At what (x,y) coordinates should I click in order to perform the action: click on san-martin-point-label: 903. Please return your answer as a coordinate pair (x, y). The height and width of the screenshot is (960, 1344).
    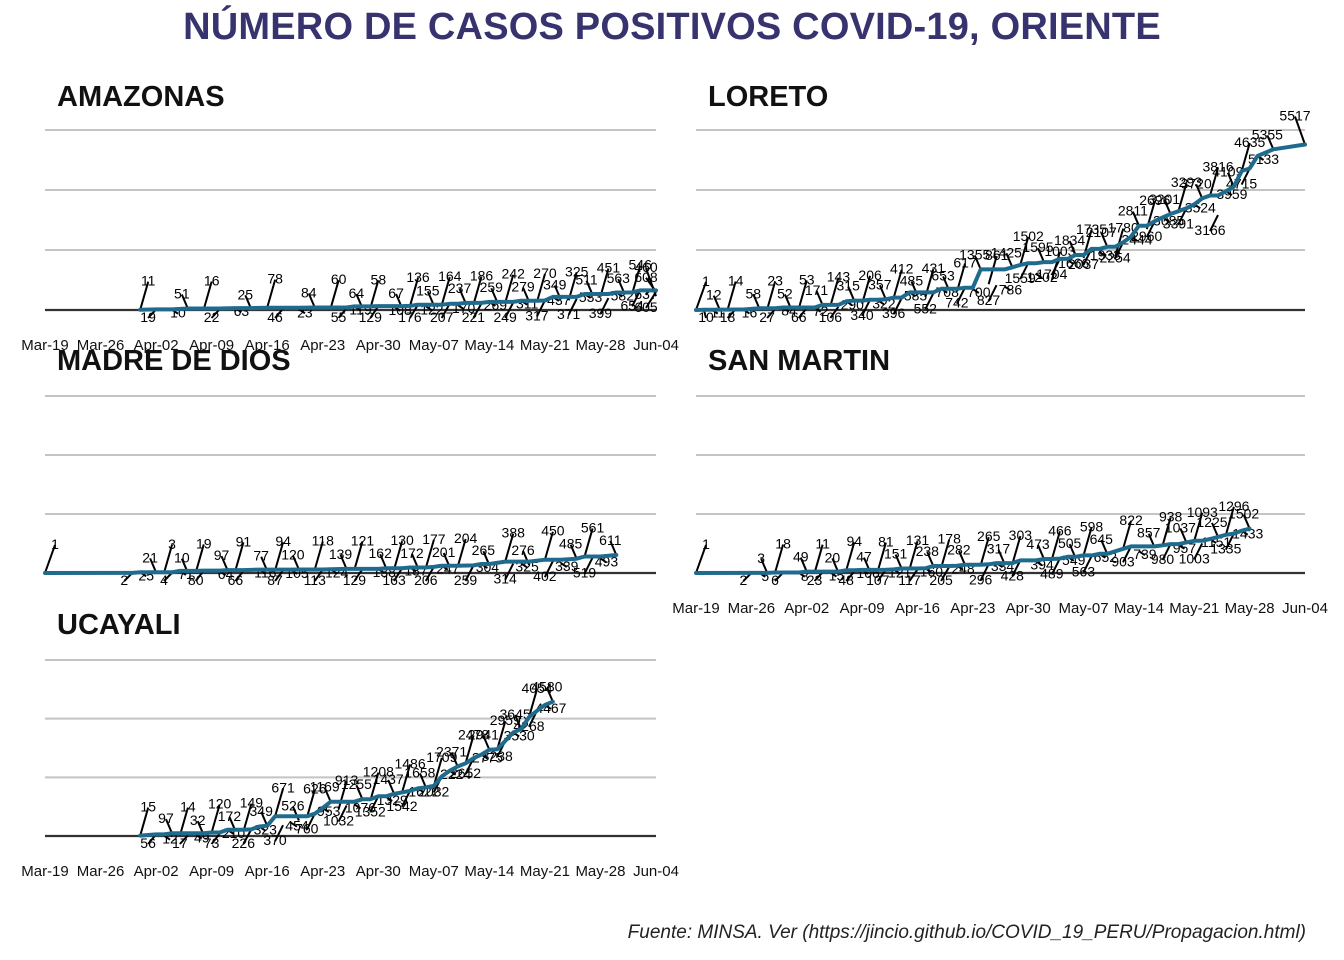
    Looking at the image, I should click on (1123, 561).